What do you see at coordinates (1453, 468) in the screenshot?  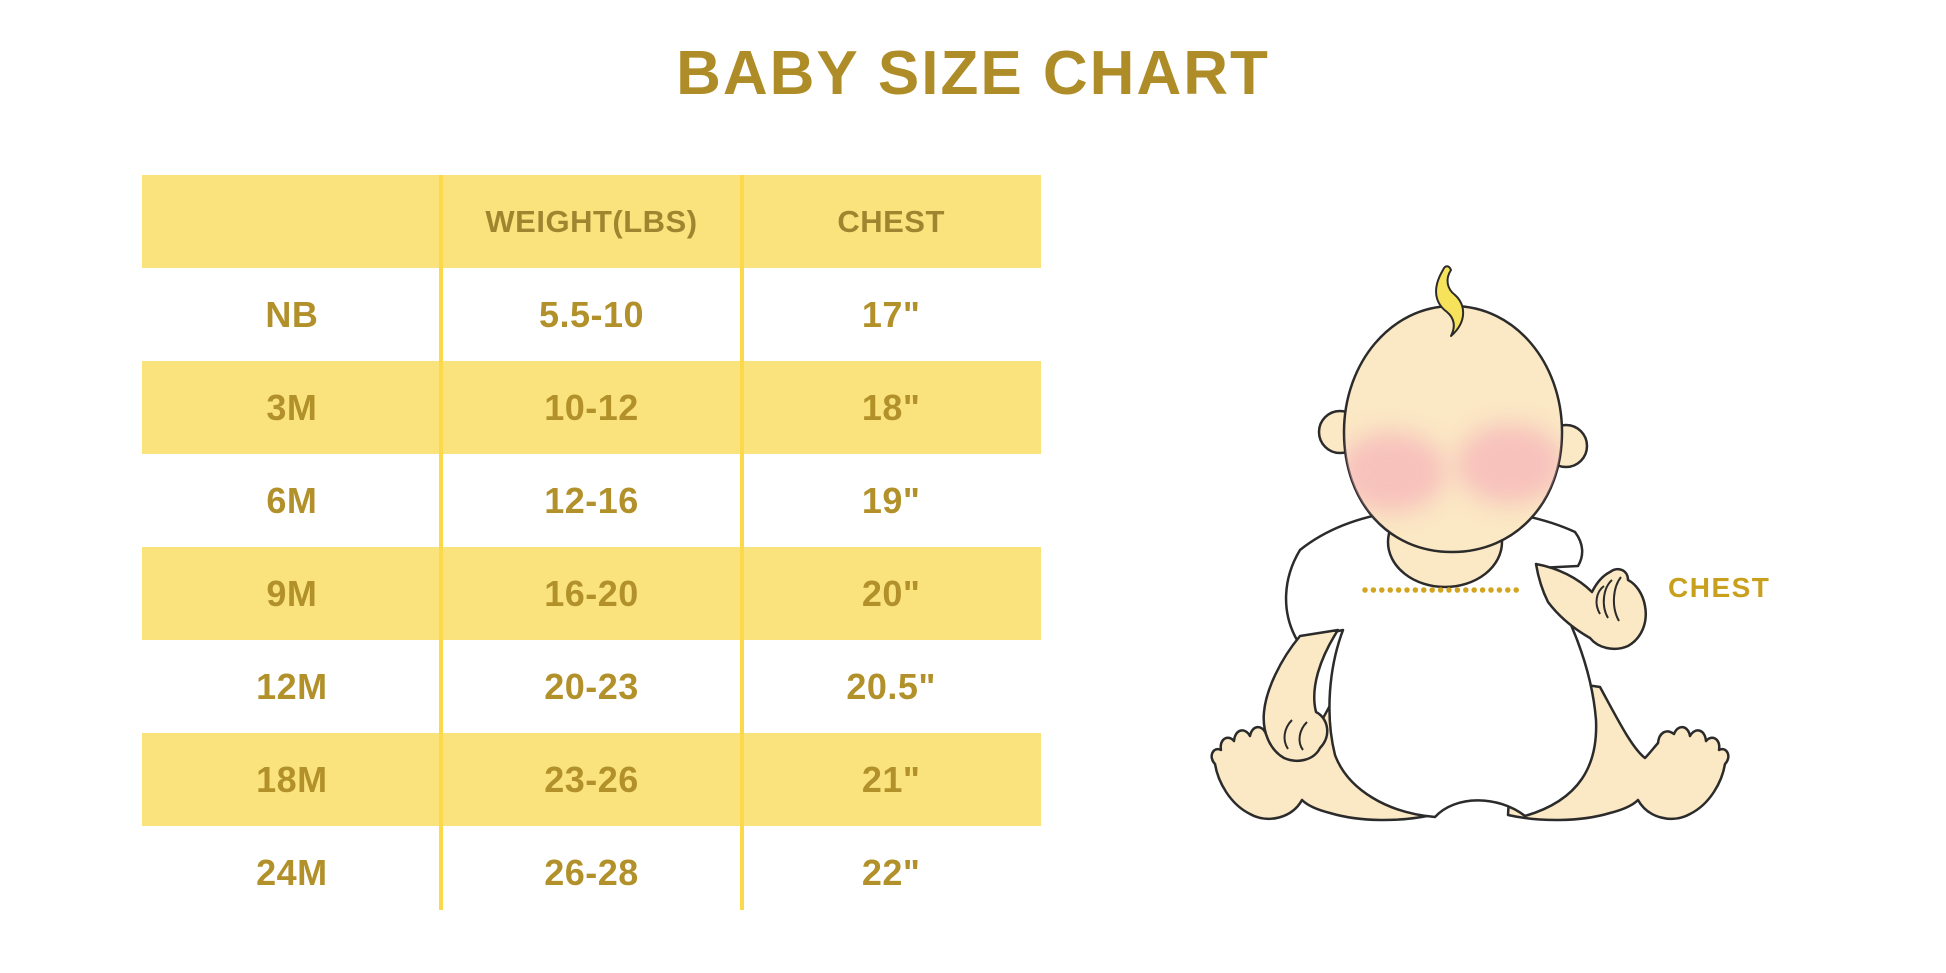 I see `baby-cheeks` at bounding box center [1453, 468].